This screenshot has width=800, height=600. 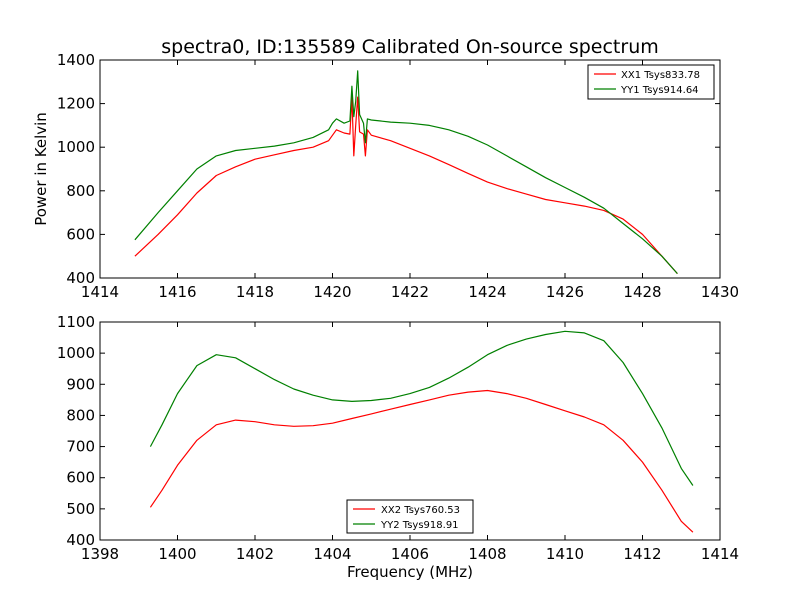 I want to click on bottom-y-tick-label: 500, so click(x=80, y=509).